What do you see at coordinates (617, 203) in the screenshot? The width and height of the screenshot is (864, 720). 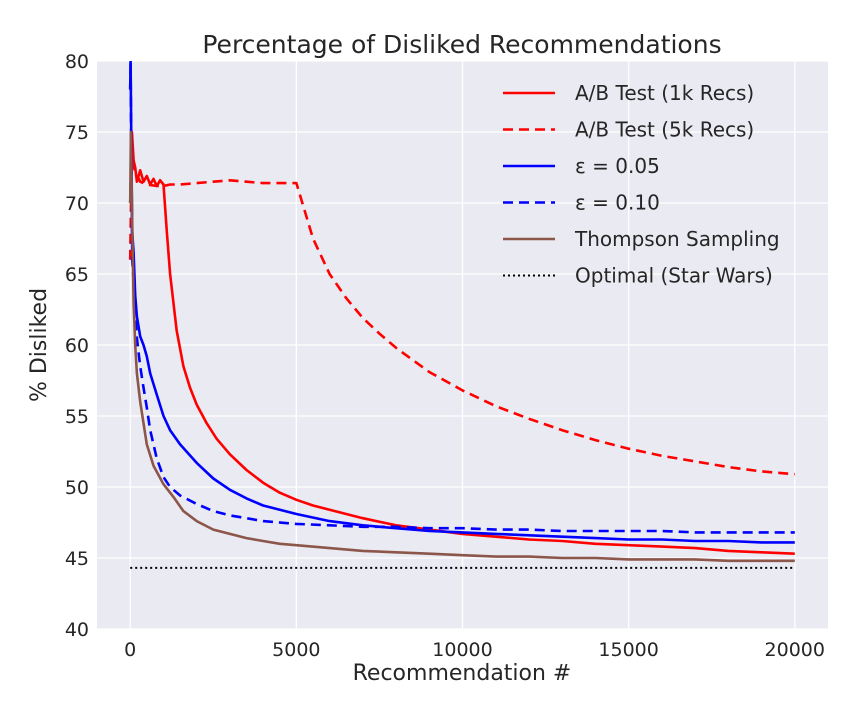 I see `legend-label: ε = 0.10` at bounding box center [617, 203].